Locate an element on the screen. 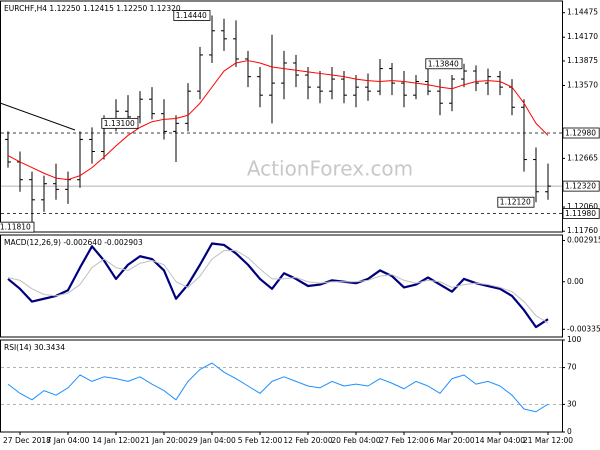 This screenshot has height=450, width=600. level-label: 1.12980 is located at coordinates (580, 133).